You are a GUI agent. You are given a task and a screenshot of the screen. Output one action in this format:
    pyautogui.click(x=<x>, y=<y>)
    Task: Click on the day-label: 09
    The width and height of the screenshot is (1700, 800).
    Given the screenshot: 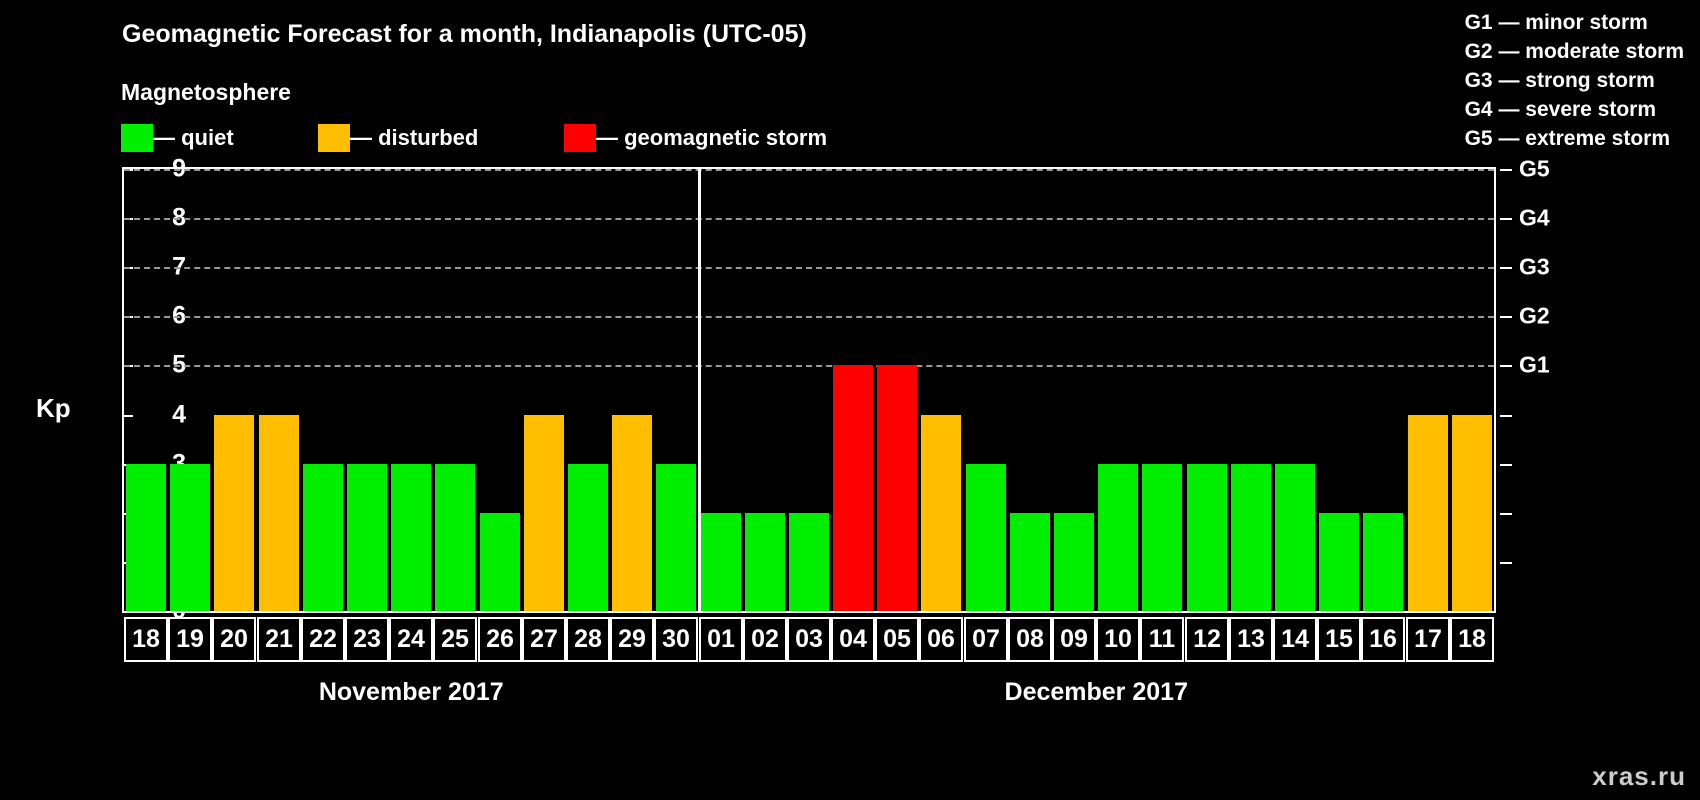 What is the action you would take?
    pyautogui.click(x=1074, y=639)
    